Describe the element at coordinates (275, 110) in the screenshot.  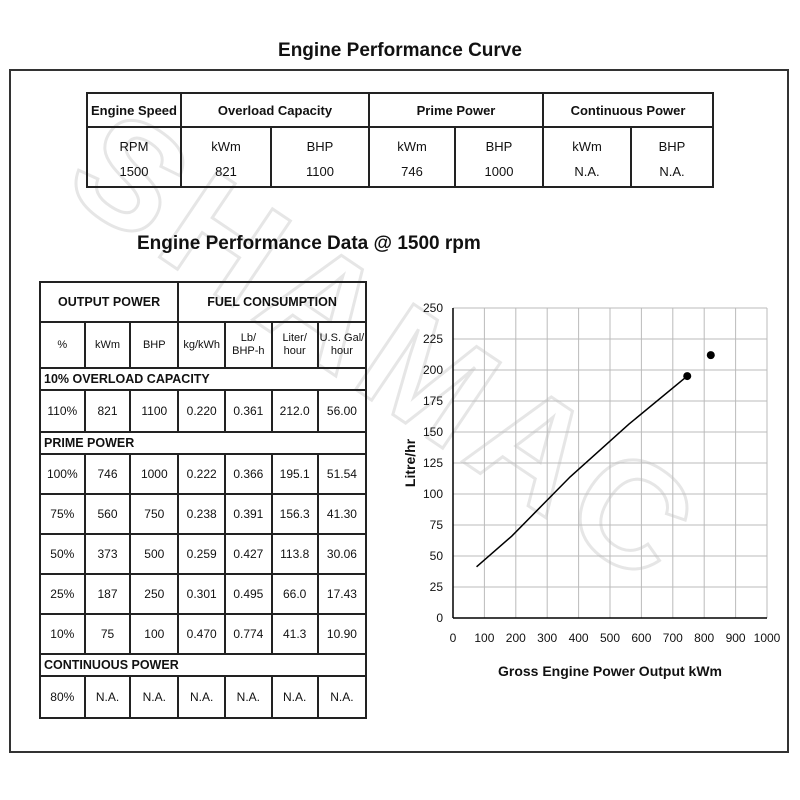
I see `rating-header-overload: Overload Capacity` at that location.